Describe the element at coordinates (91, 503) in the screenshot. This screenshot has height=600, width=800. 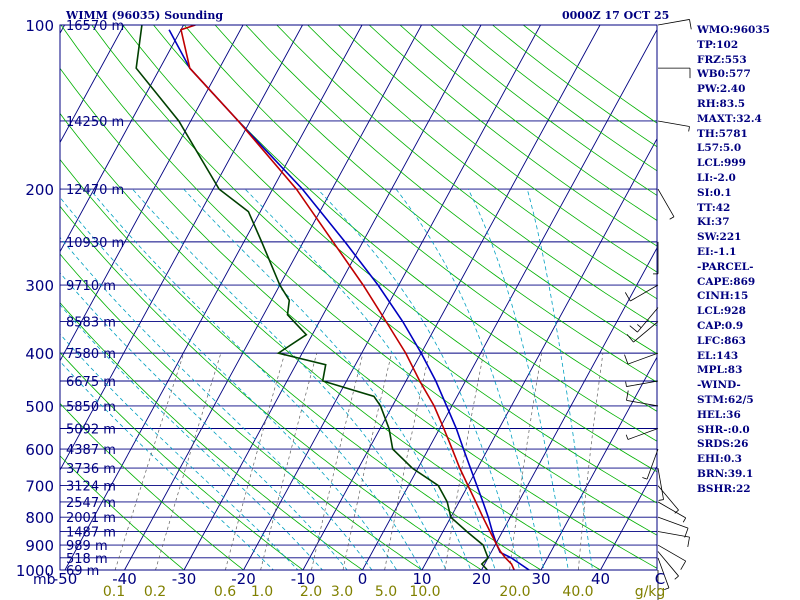
I see `height-label: 2547 m` at that location.